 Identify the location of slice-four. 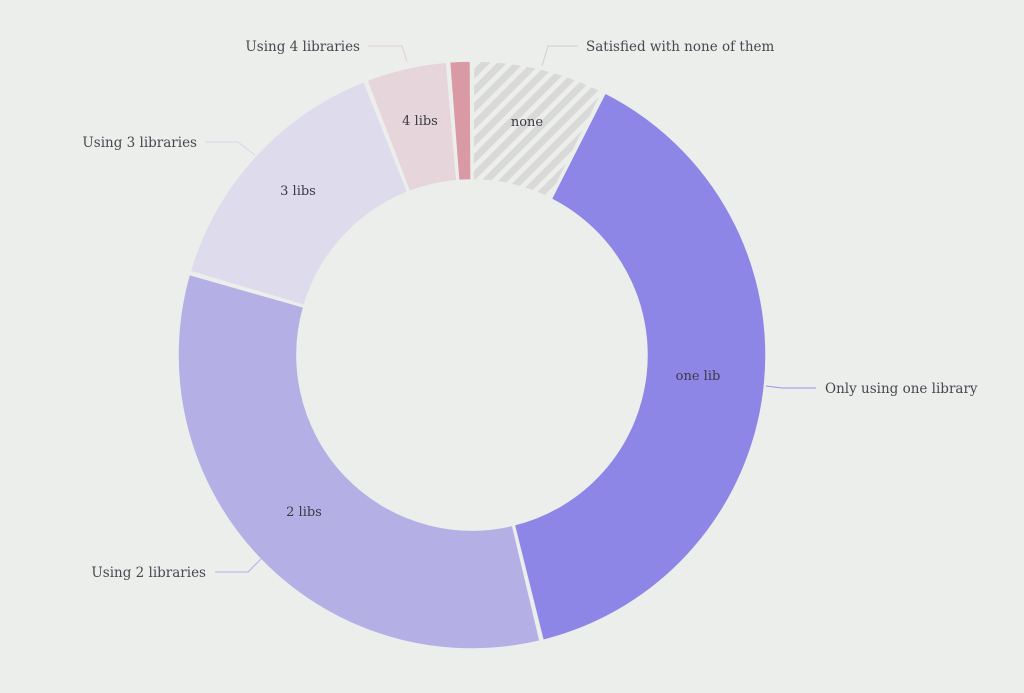
(412, 127).